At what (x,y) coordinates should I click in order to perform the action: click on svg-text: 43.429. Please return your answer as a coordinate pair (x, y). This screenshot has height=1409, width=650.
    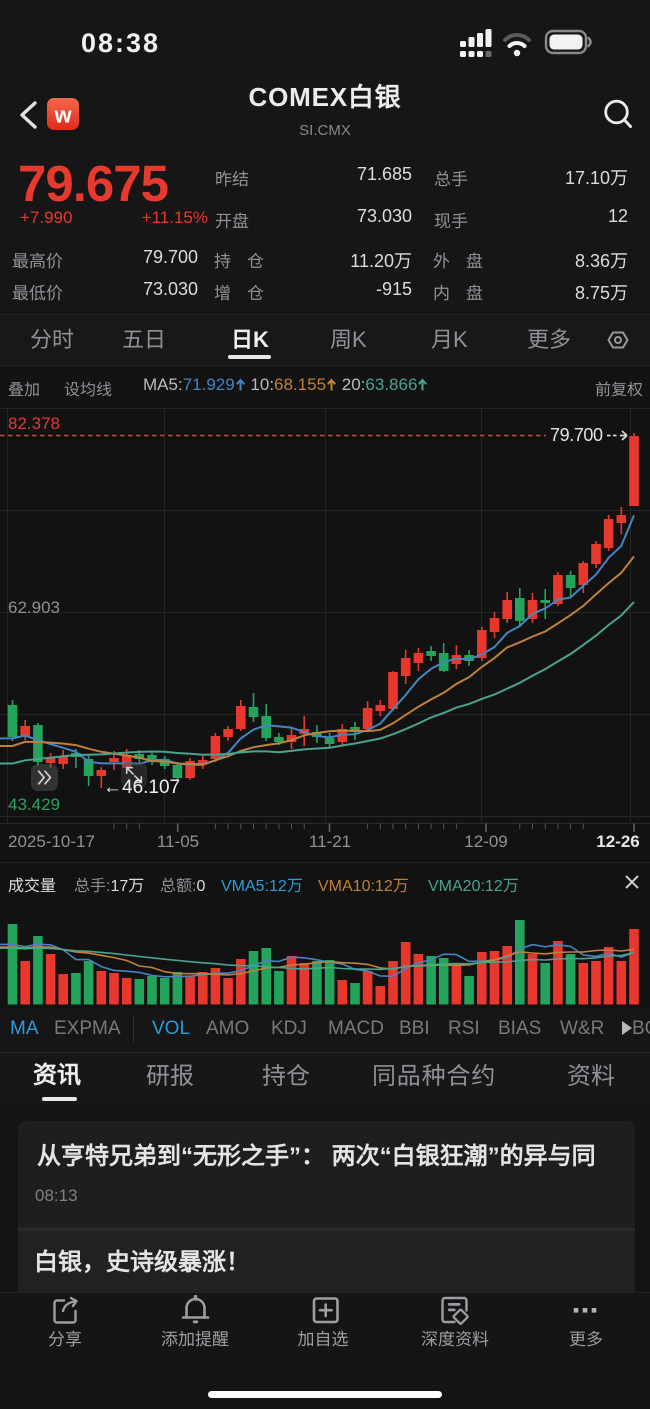
    Looking at the image, I should click on (34, 804).